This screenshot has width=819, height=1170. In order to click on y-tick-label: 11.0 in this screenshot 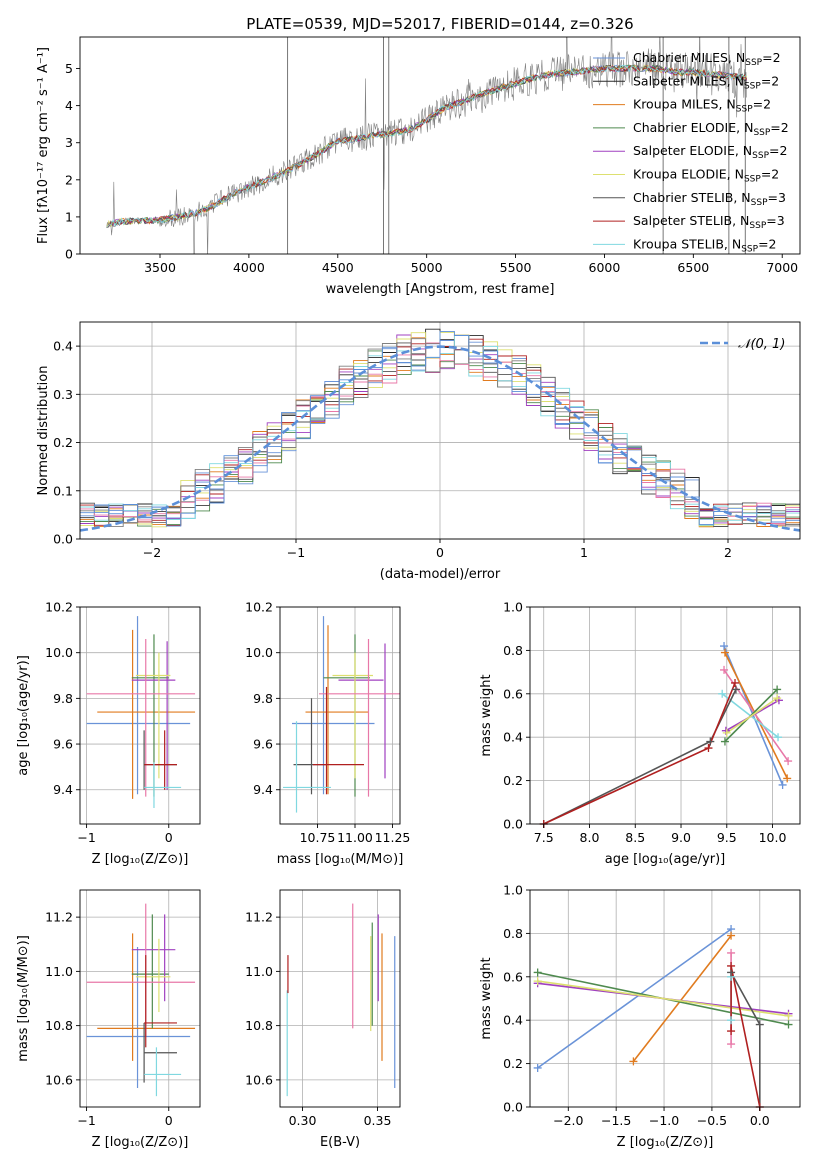, I will do `click(259, 971)`.